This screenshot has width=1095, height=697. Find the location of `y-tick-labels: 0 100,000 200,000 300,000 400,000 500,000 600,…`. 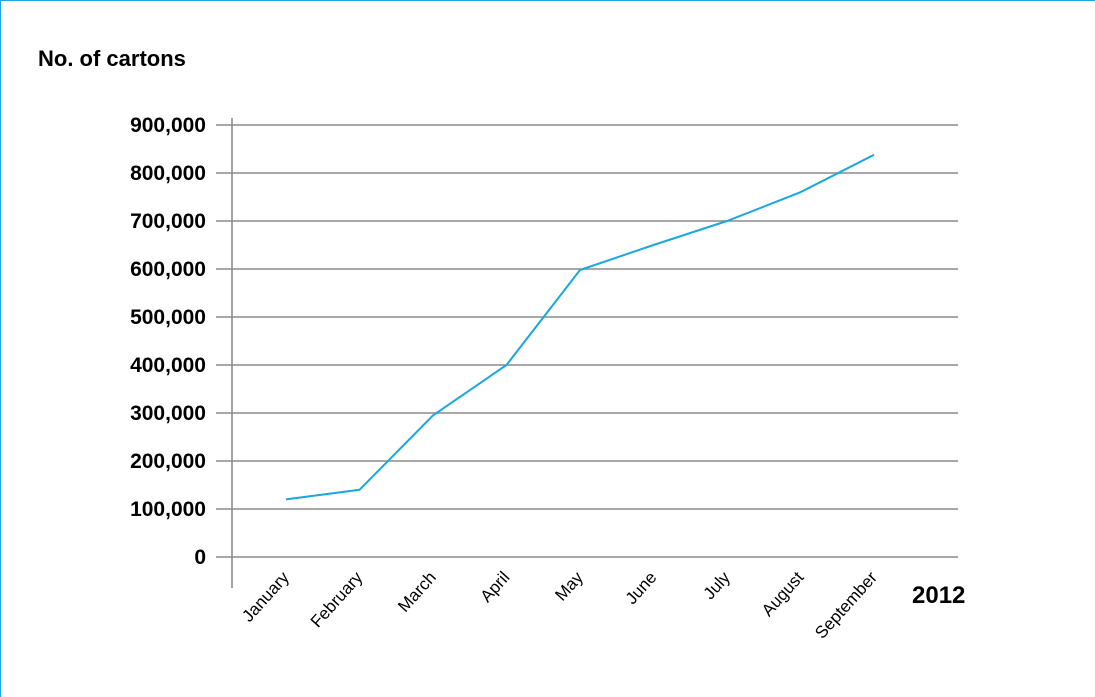

y-tick-labels: 0 100,000 200,000 300,000 400,000 500,000 600,… is located at coordinates (168, 341).